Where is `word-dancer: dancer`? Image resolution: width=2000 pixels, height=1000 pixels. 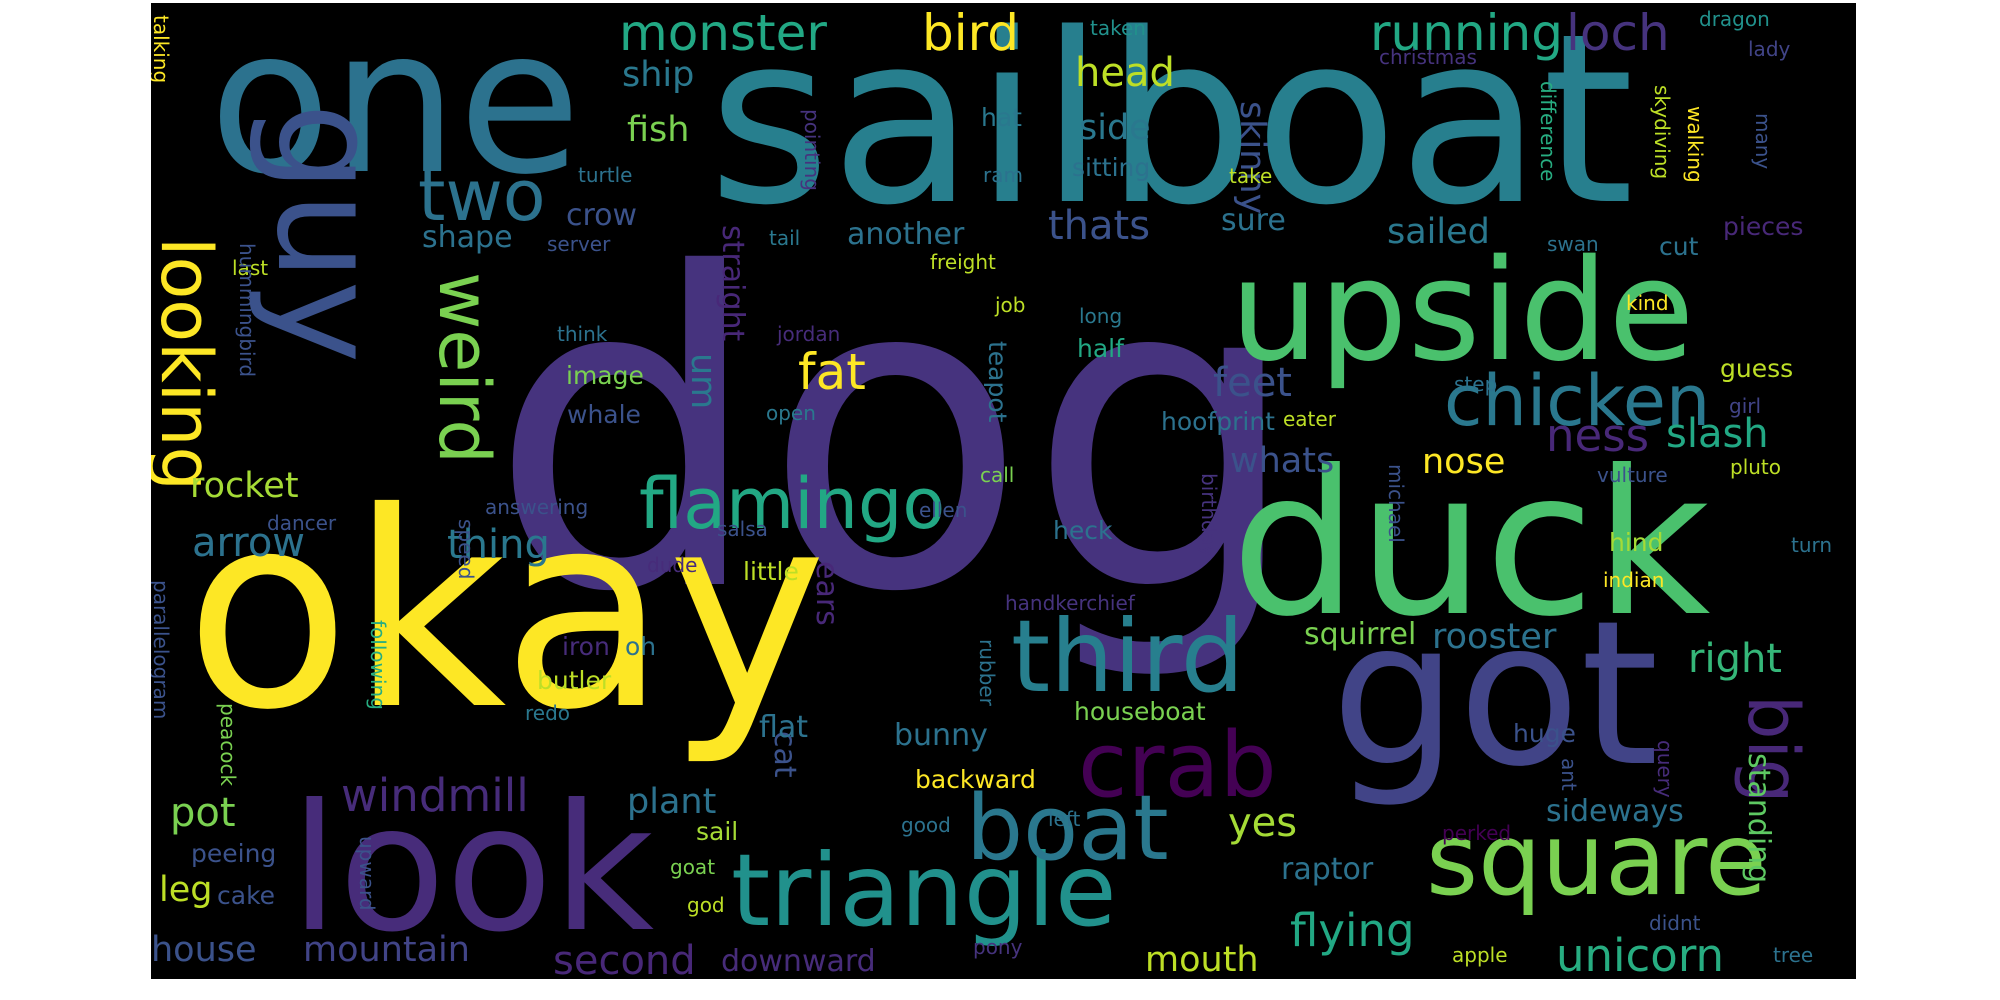
word-dancer: dancer is located at coordinates (302, 523).